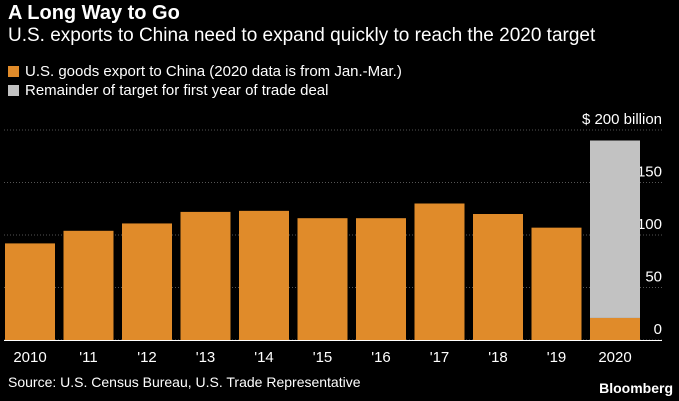 Image resolution: width=679 pixels, height=401 pixels. Describe the element at coordinates (649, 224) in the screenshot. I see `y-tick-label-100: 100` at that location.